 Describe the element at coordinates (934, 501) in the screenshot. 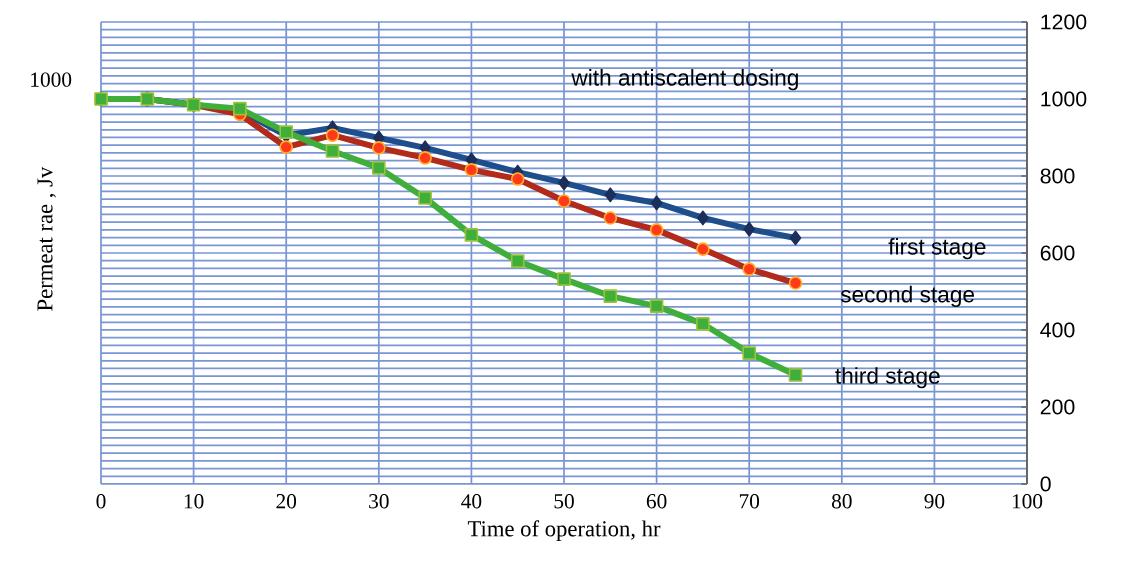

I see `x-tick-label: 90` at that location.